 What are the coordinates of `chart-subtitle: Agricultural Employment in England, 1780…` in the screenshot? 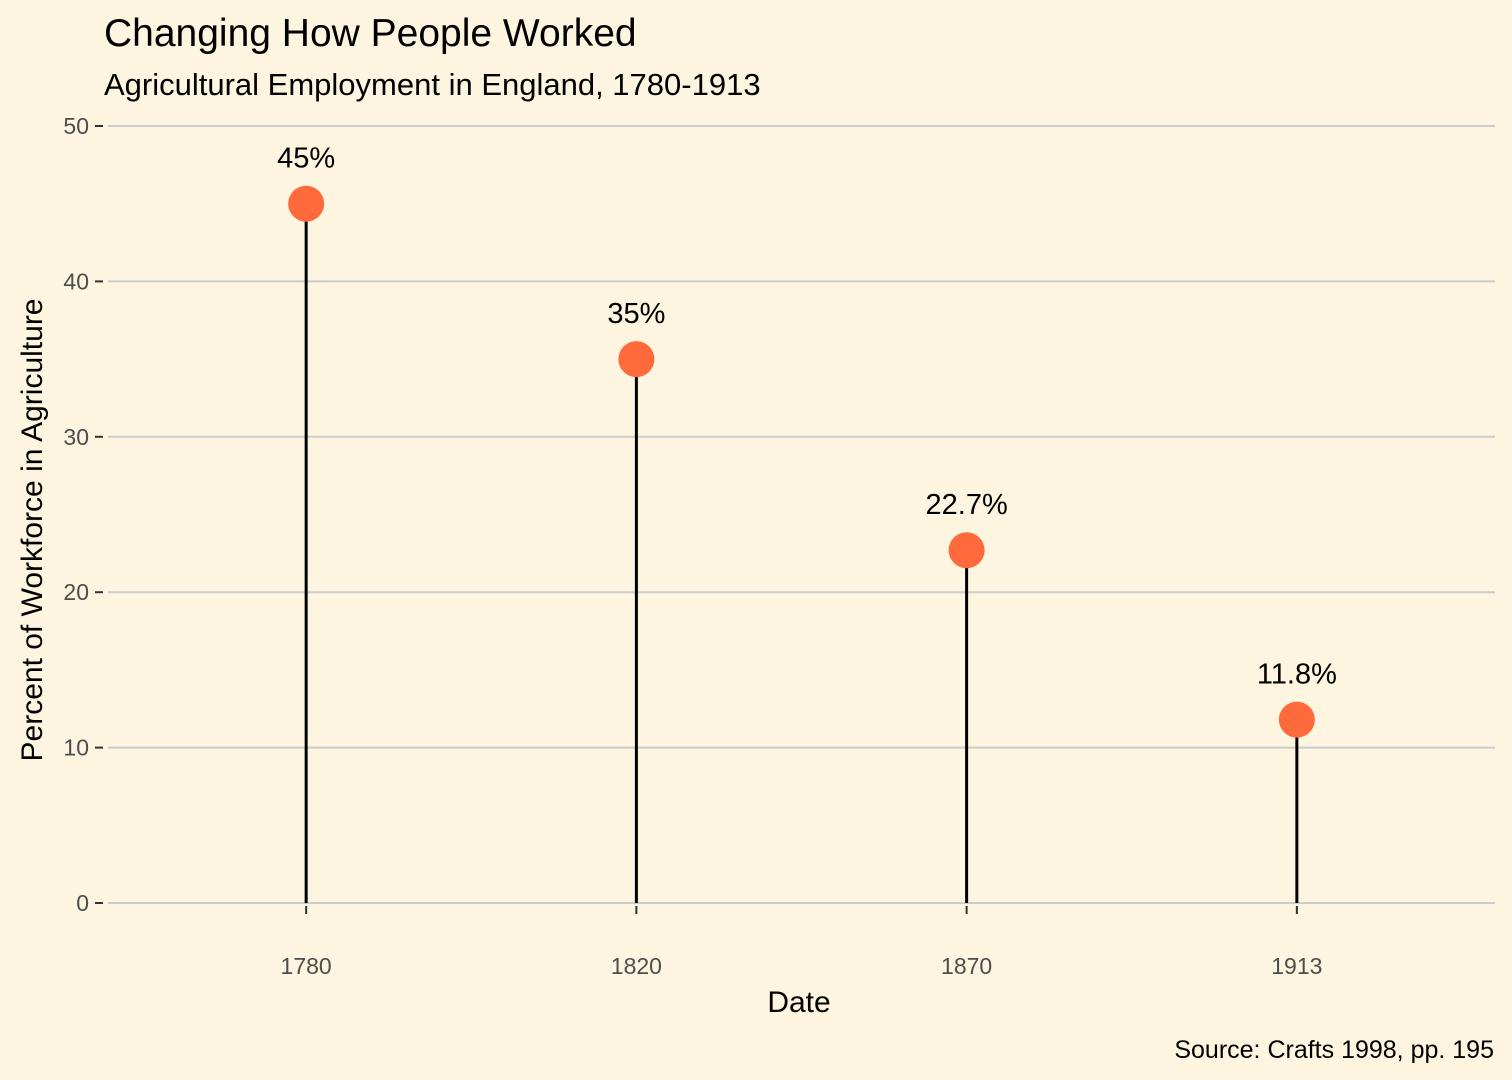 It's located at (432, 84).